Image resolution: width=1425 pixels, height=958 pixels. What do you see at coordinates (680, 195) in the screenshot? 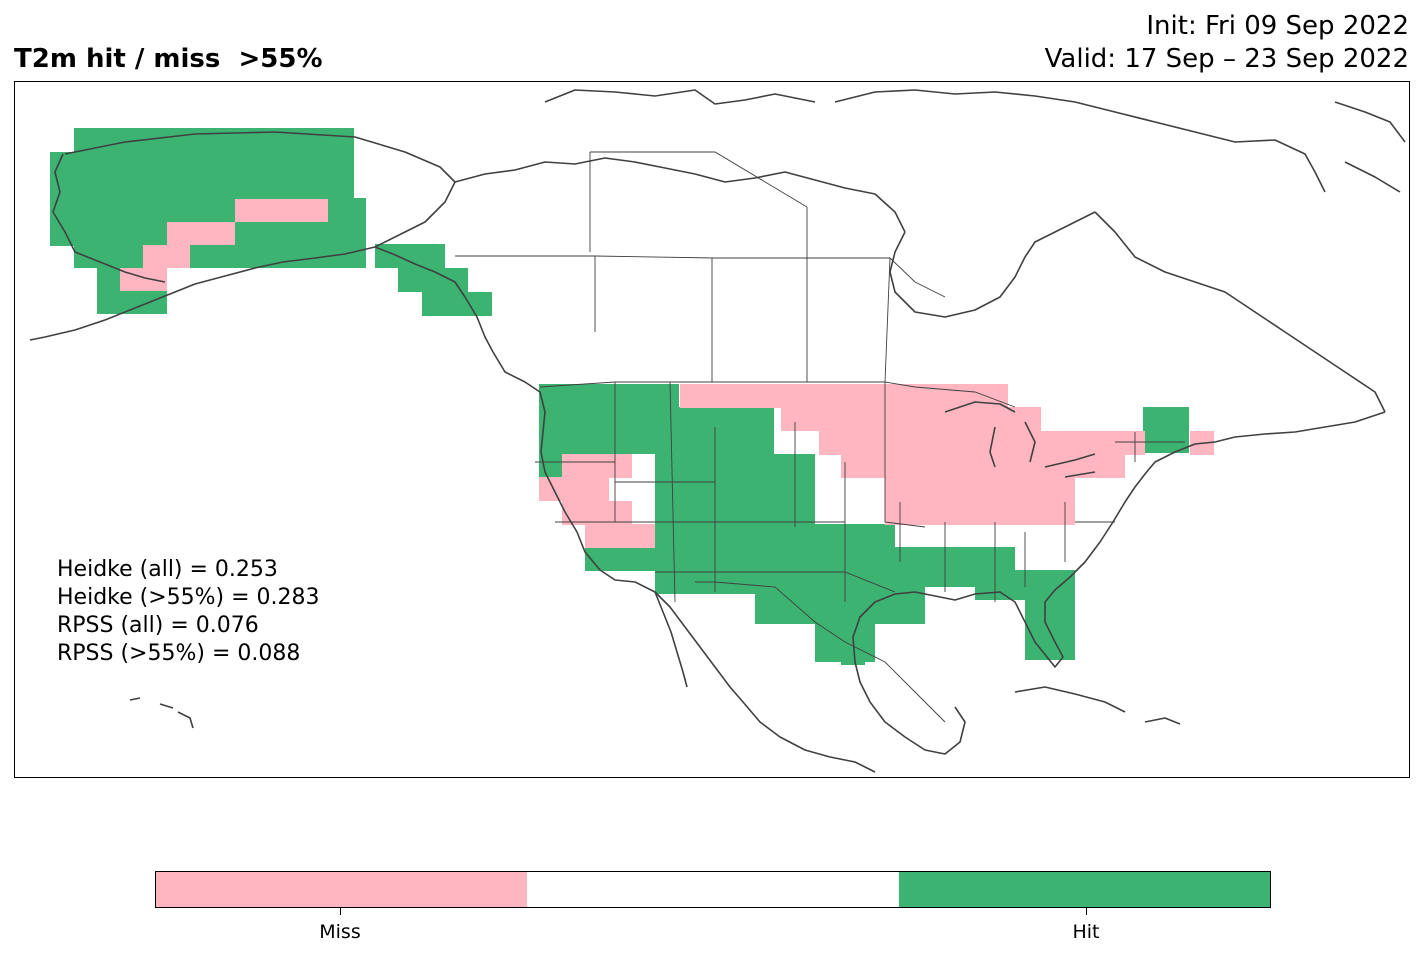
I see `canada-arctic-coast` at bounding box center [680, 195].